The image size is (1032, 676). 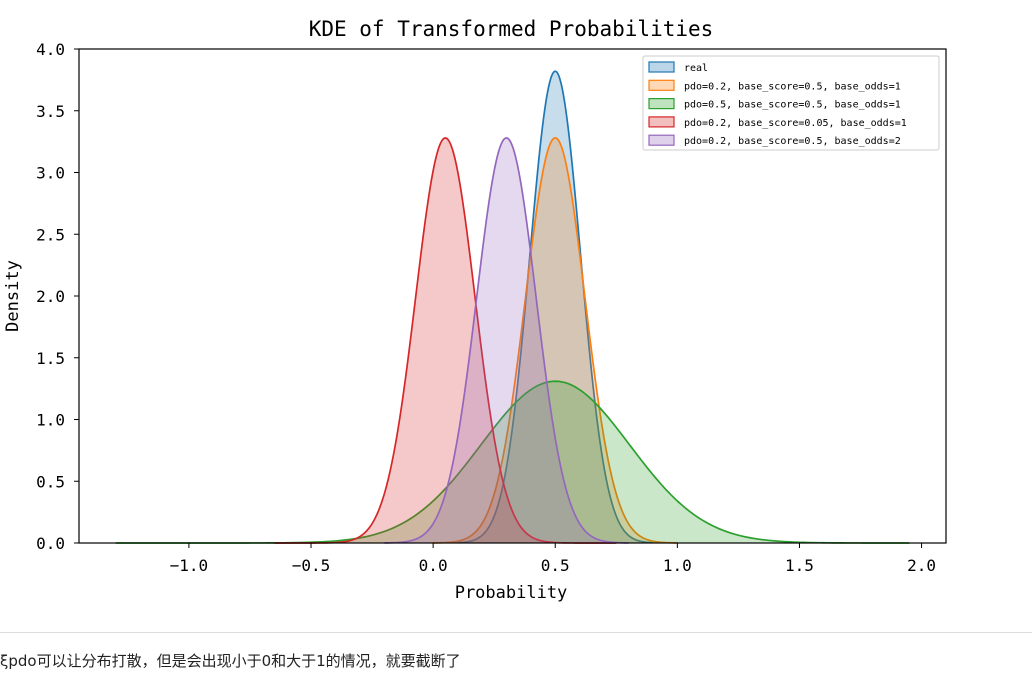 I want to click on y-tick-label: 1.5, so click(x=50, y=358).